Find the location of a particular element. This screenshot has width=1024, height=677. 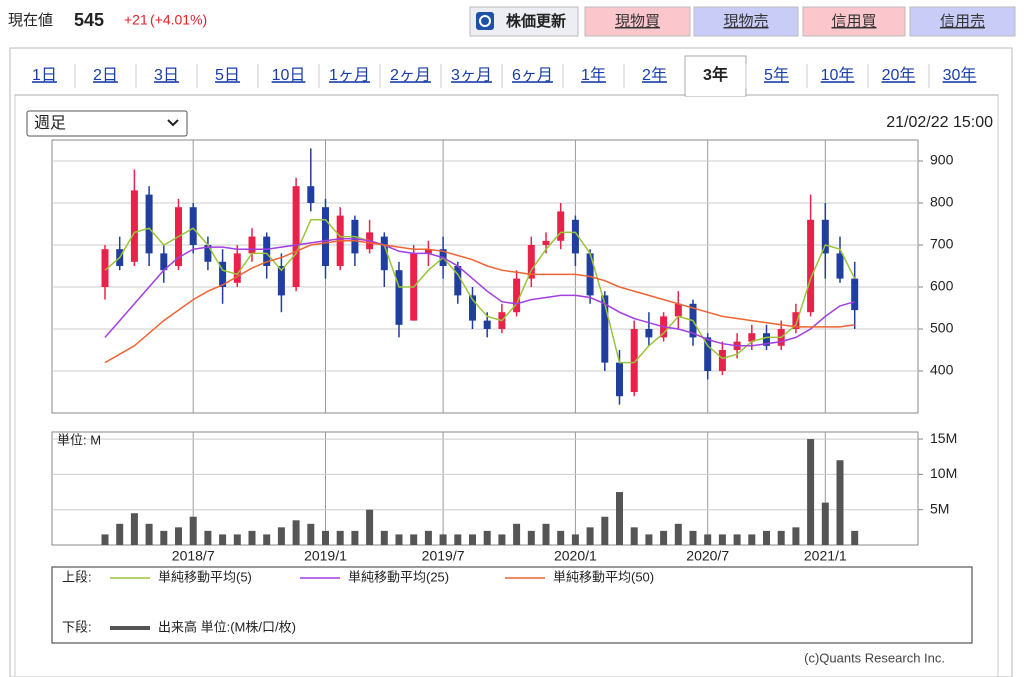

button-label: 信用売 is located at coordinates (962, 21).